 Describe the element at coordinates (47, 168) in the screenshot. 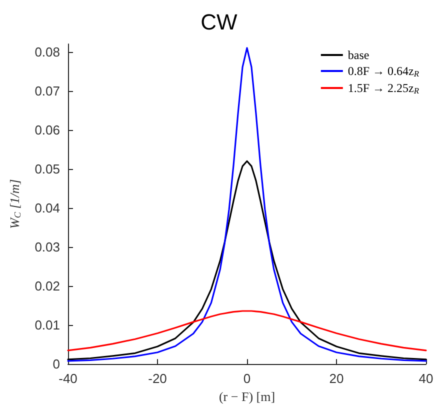

I see `y-tick-label: 0.05` at that location.